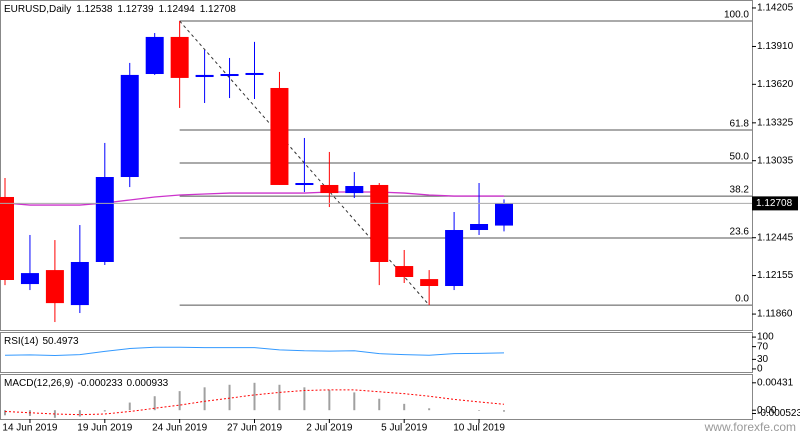  I want to click on x-tick-label: 2 Jul 2019, so click(329, 428).